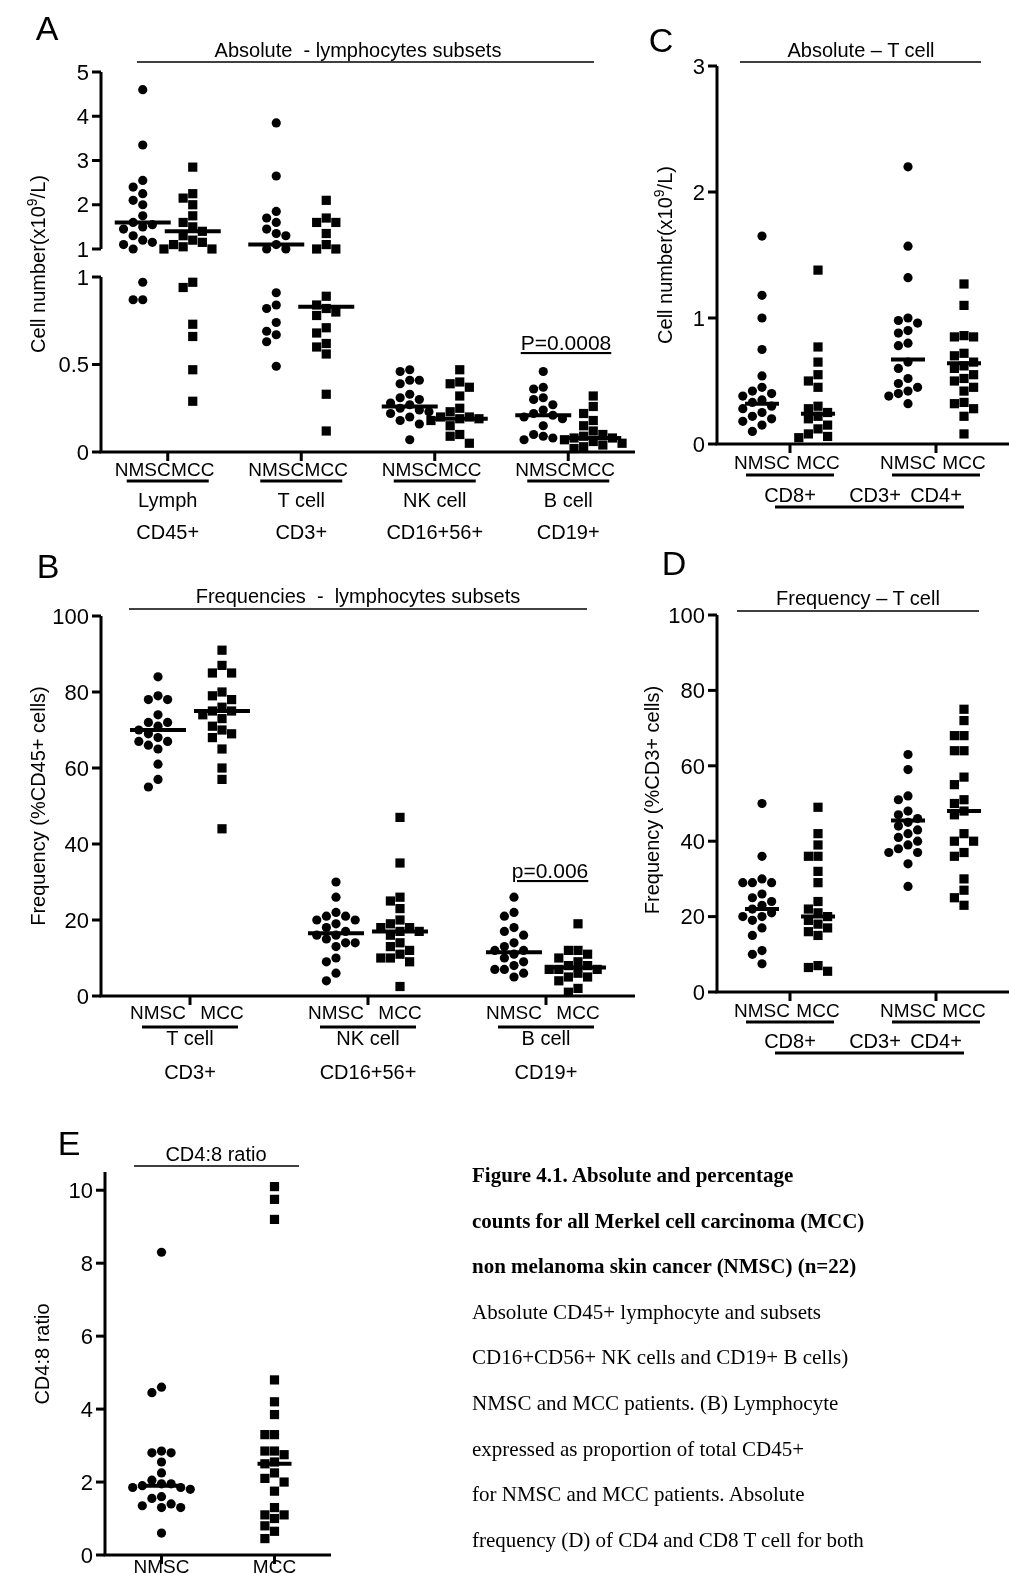 This screenshot has width=1009, height=1573. What do you see at coordinates (38, 806) in the screenshot?
I see `y-axis-title: Frequency (%CD45+ cells)` at bounding box center [38, 806].